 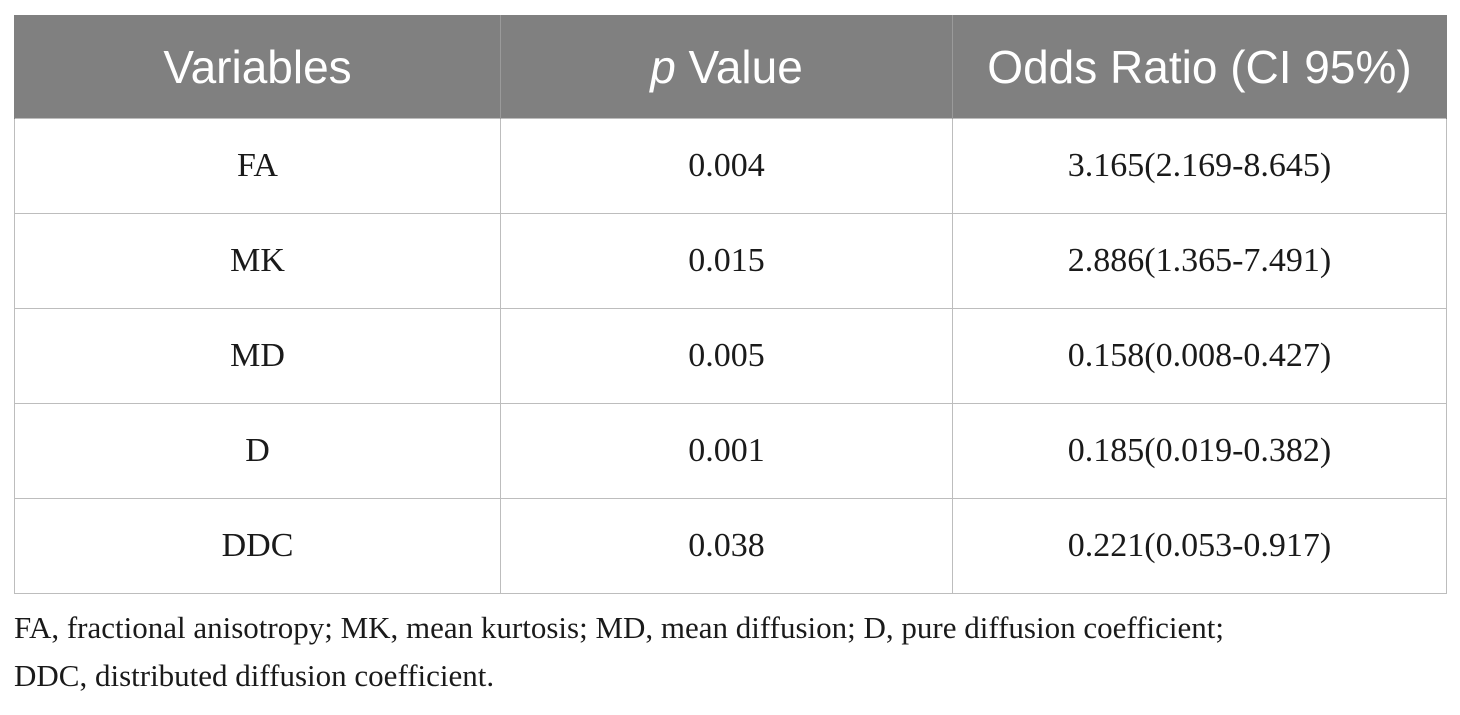 What do you see at coordinates (257, 166) in the screenshot?
I see `cell-variable: FA` at bounding box center [257, 166].